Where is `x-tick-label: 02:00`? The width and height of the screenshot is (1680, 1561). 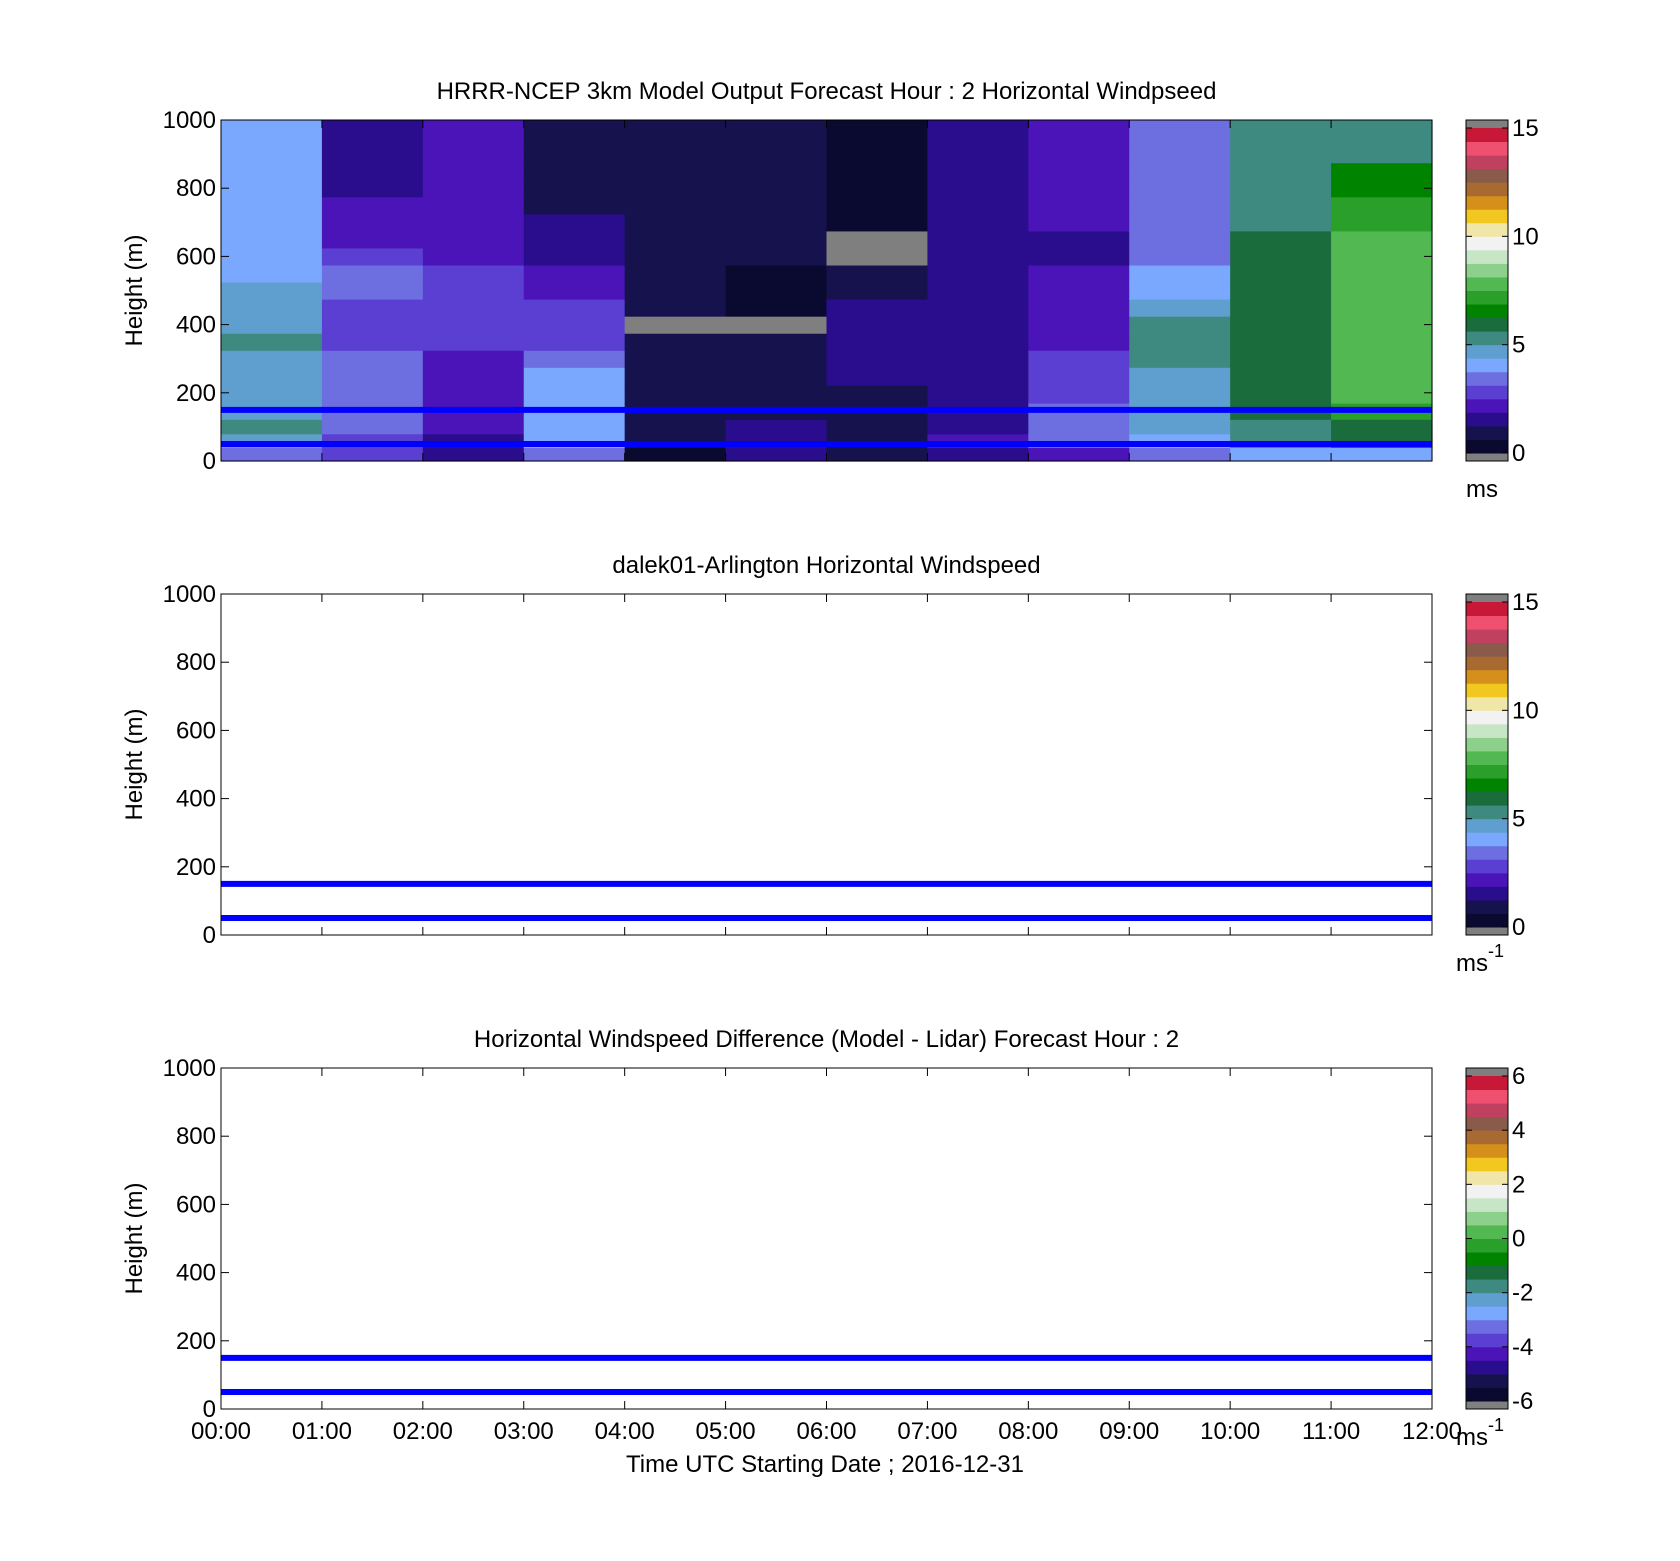
x-tick-label: 02:00 is located at coordinates (423, 1431).